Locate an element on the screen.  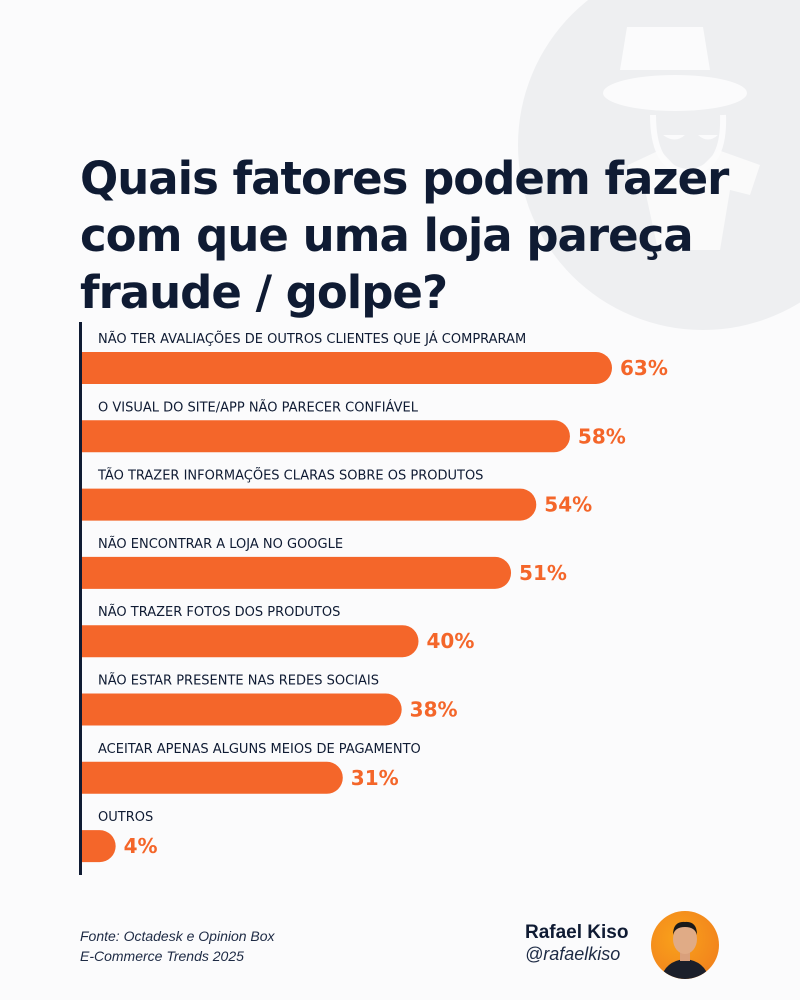
value-label: 40% is located at coordinates (451, 641).